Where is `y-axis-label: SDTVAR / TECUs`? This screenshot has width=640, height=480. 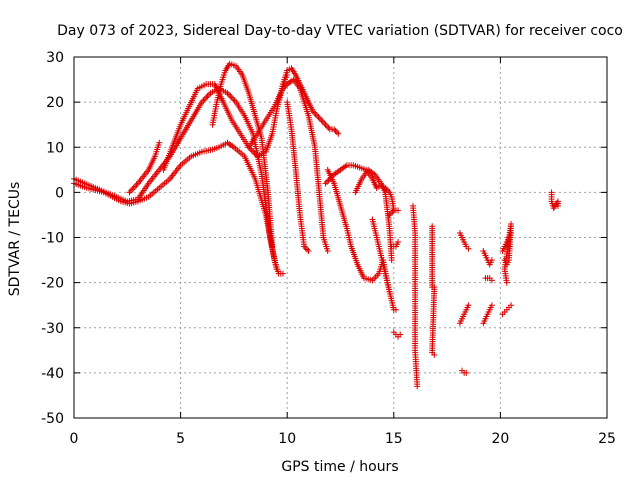 y-axis-label: SDTVAR / TECUs is located at coordinates (15, 239).